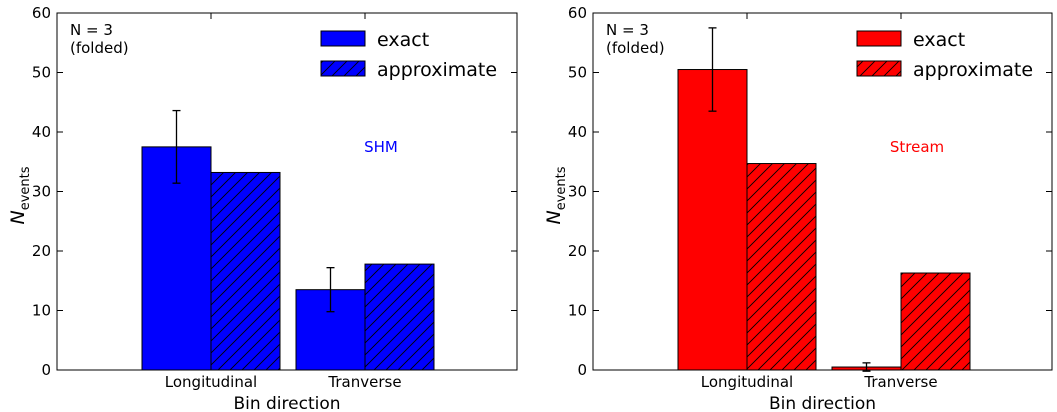  What do you see at coordinates (917, 147) in the screenshot?
I see `panel-label: Stream` at bounding box center [917, 147].